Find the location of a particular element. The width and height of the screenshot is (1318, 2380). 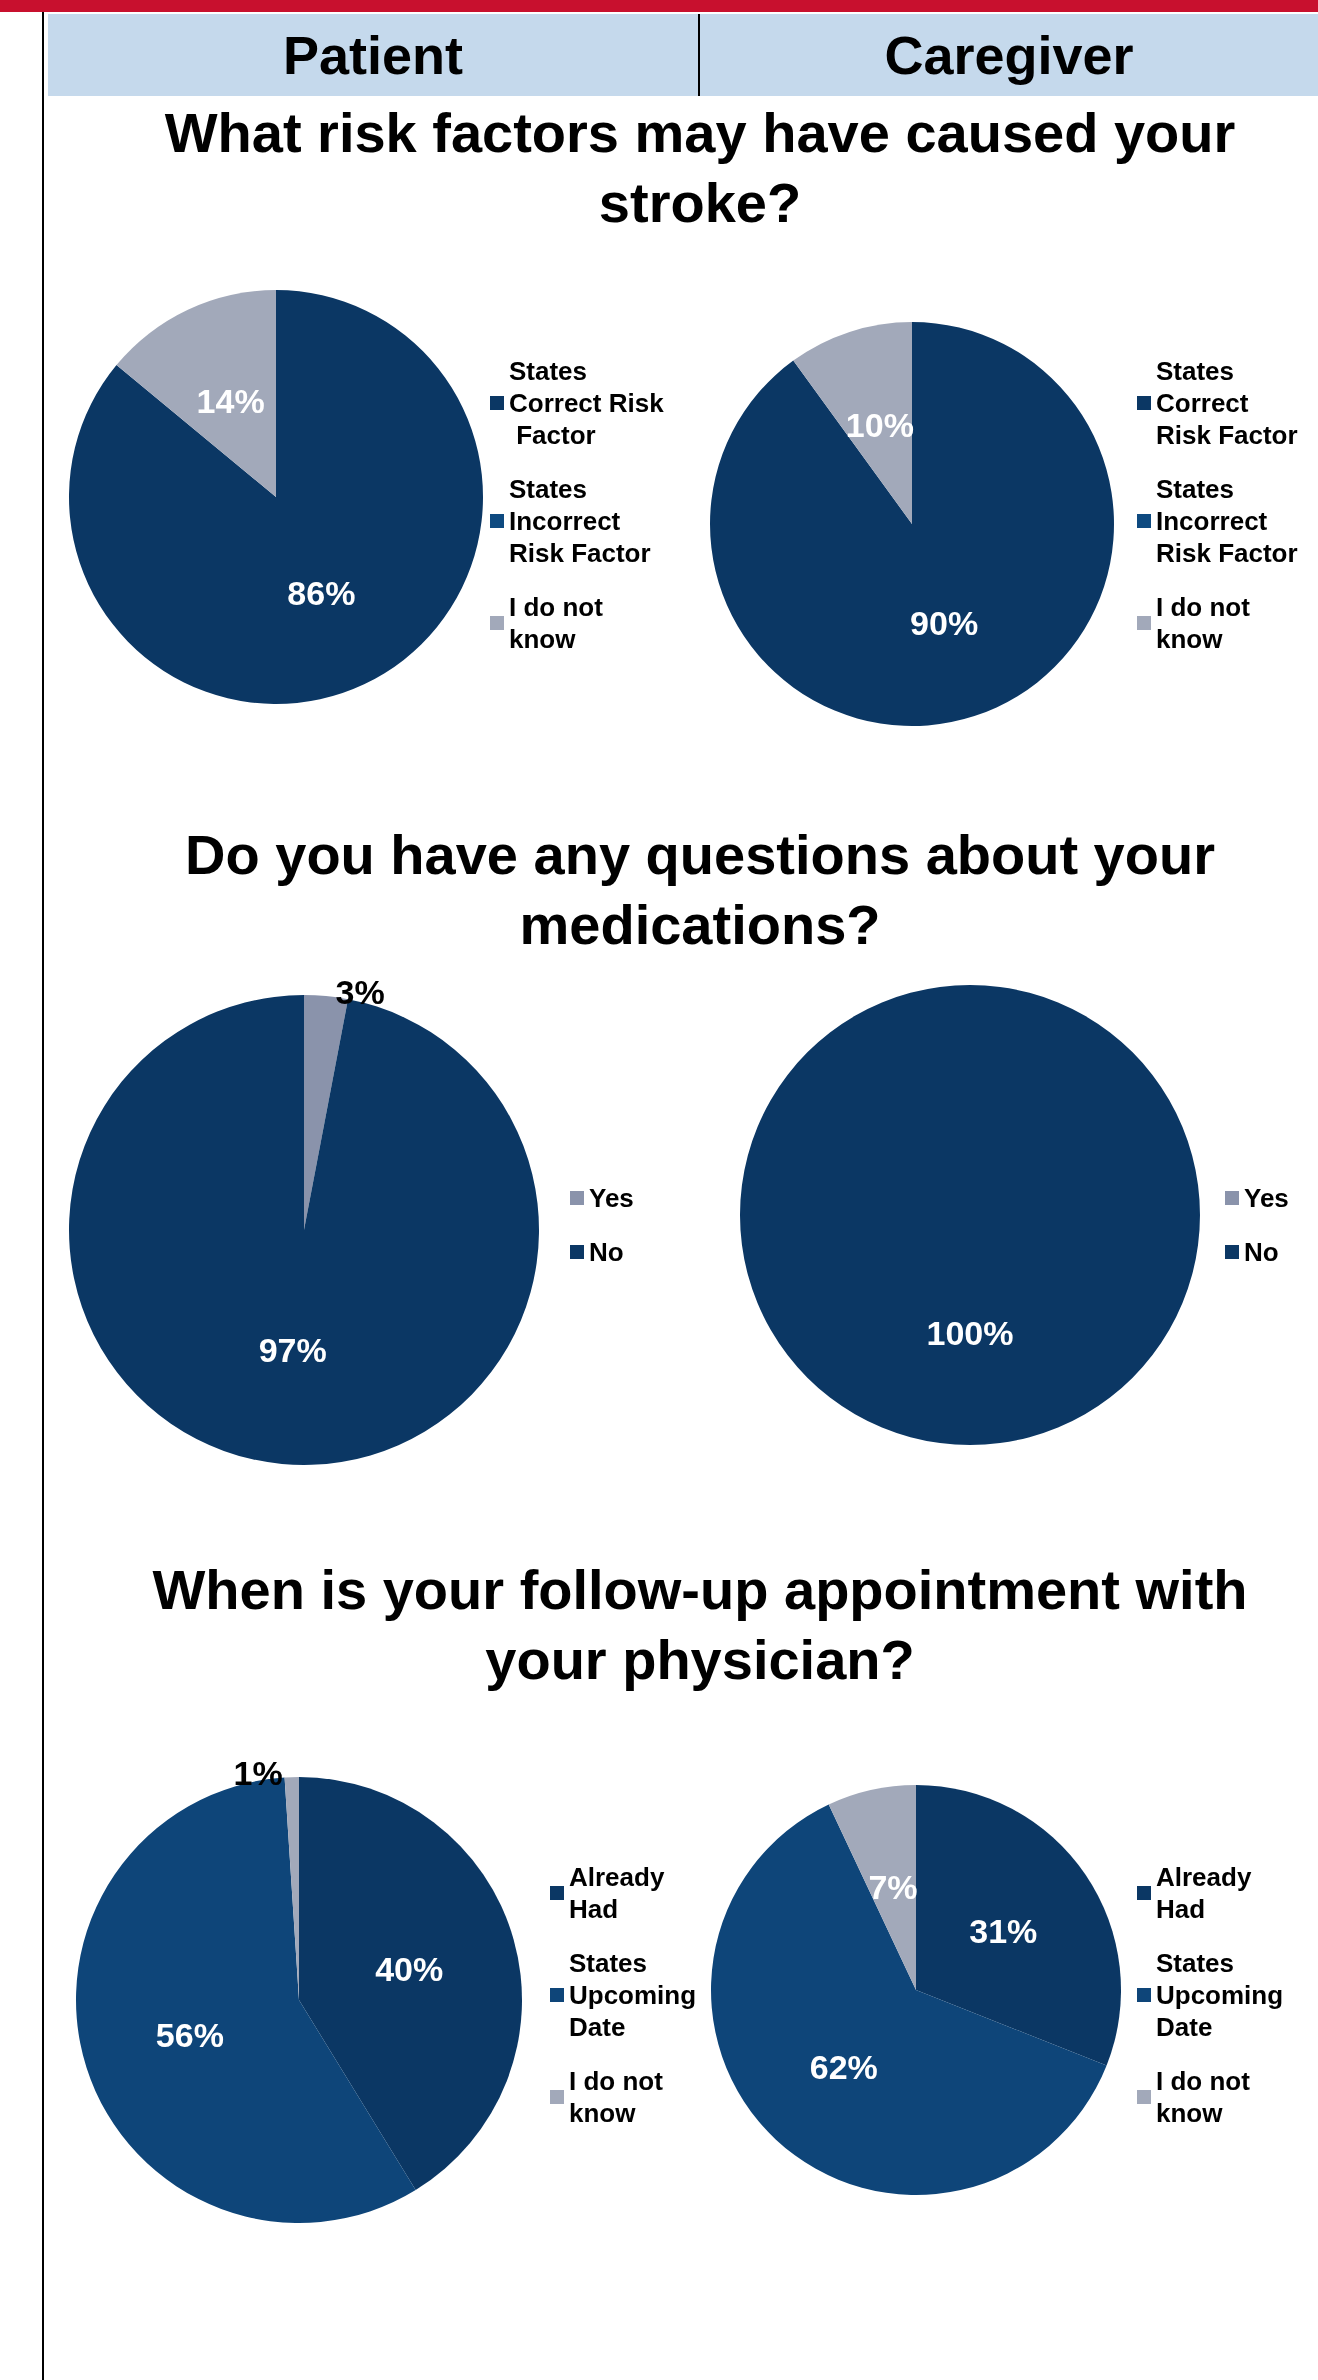

chart-title: Do you have any questions about your medications? is located at coordinates (700, 890).